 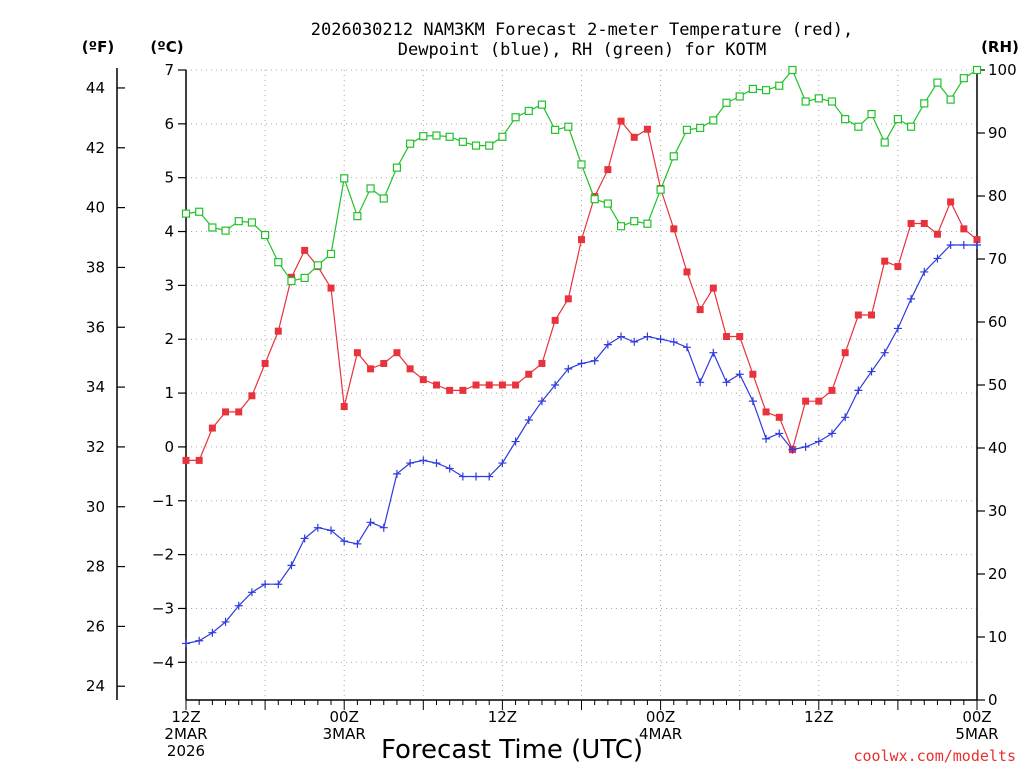 I want to click on rh-tick-label: 30, so click(x=997, y=511).